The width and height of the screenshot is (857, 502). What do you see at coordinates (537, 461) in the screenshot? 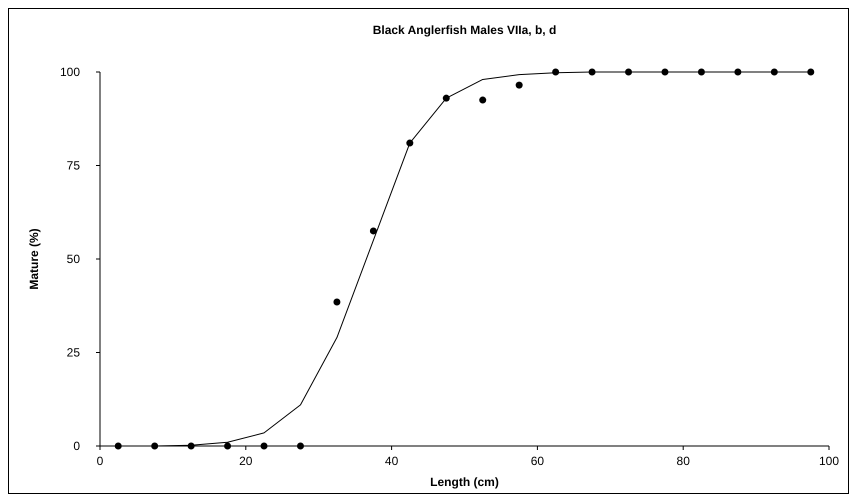
I see `x-tick-label: 60` at bounding box center [537, 461].